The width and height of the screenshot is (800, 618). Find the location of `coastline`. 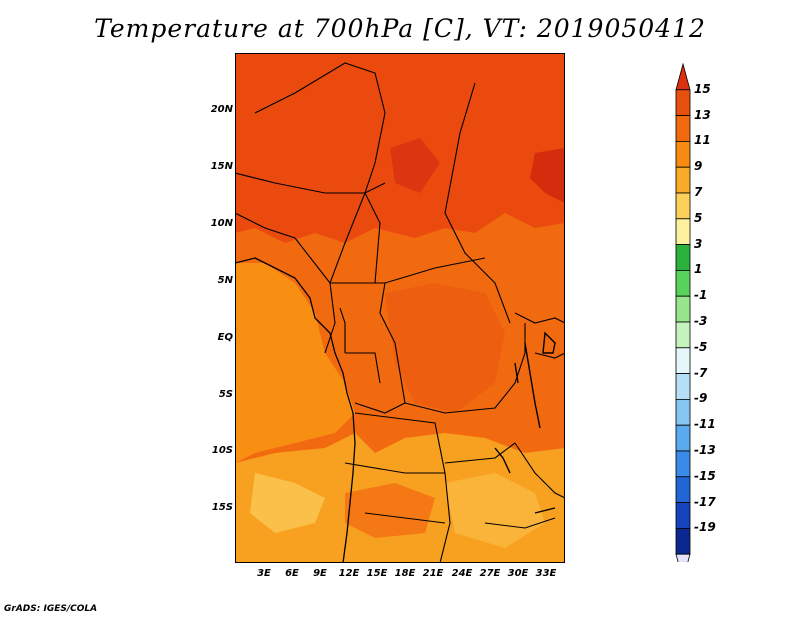

coastline is located at coordinates (295, 410).